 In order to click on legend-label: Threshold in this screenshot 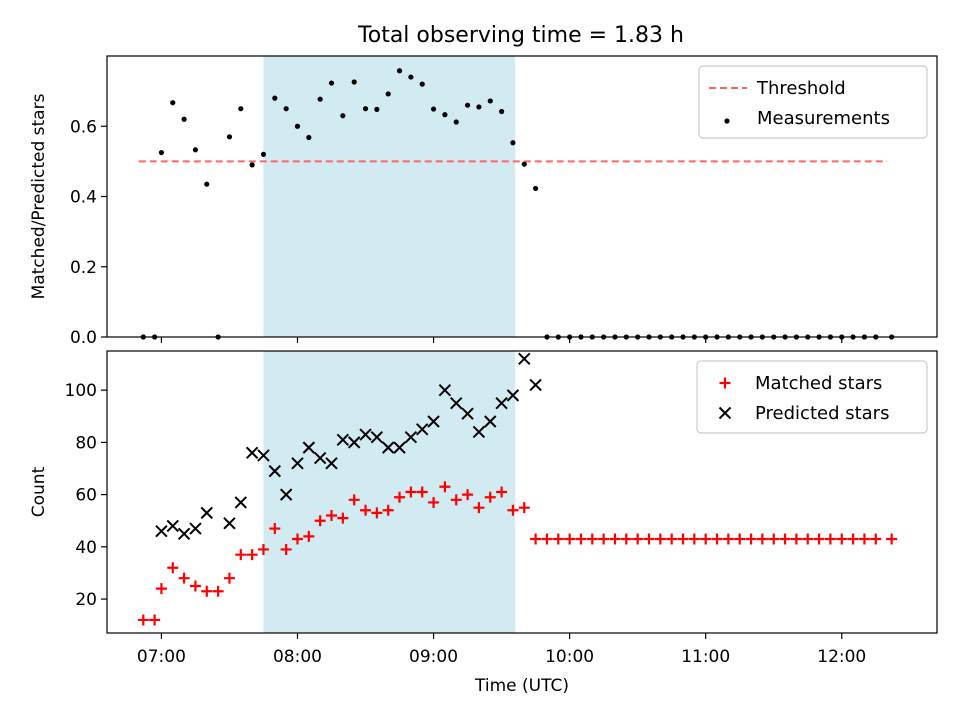, I will do `click(801, 88)`.